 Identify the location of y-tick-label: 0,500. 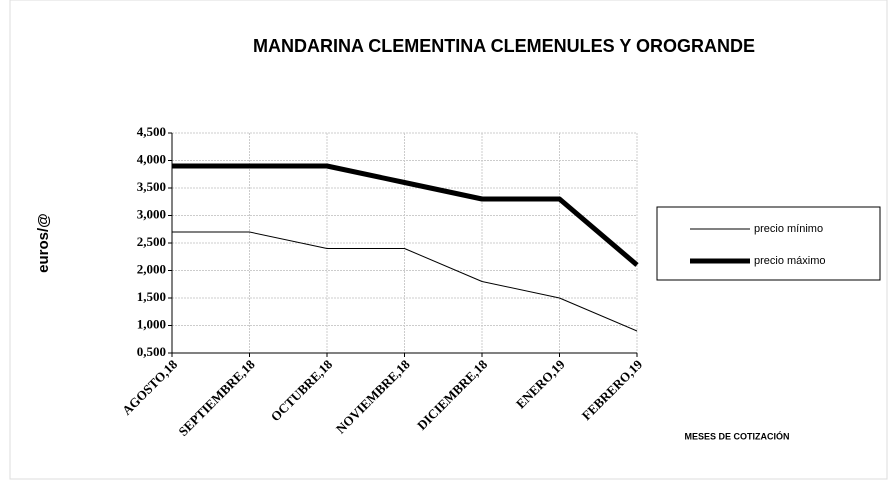
(151, 351).